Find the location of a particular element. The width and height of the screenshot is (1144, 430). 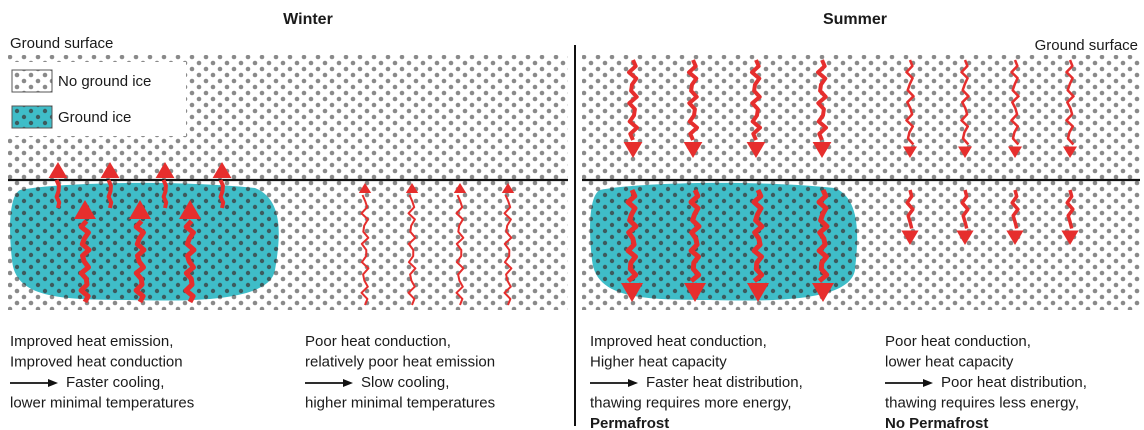

panel-title: Summer is located at coordinates (855, 19).